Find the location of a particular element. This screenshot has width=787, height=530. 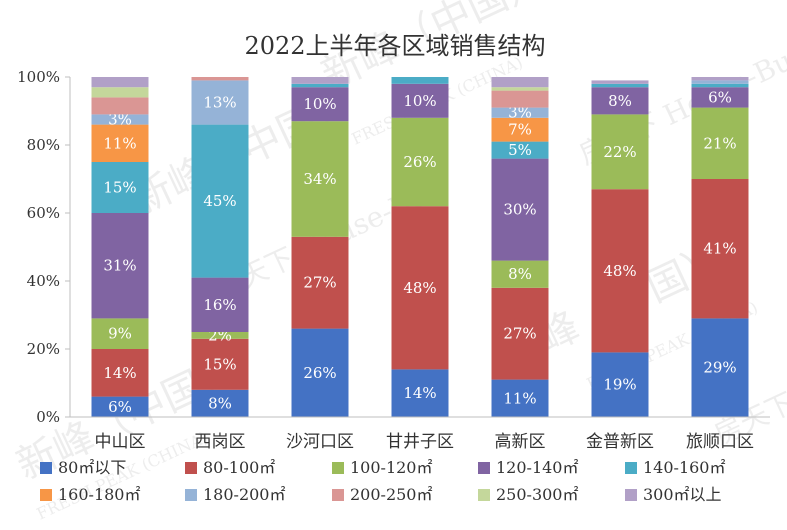

data-label: 31% is located at coordinates (119, 266).